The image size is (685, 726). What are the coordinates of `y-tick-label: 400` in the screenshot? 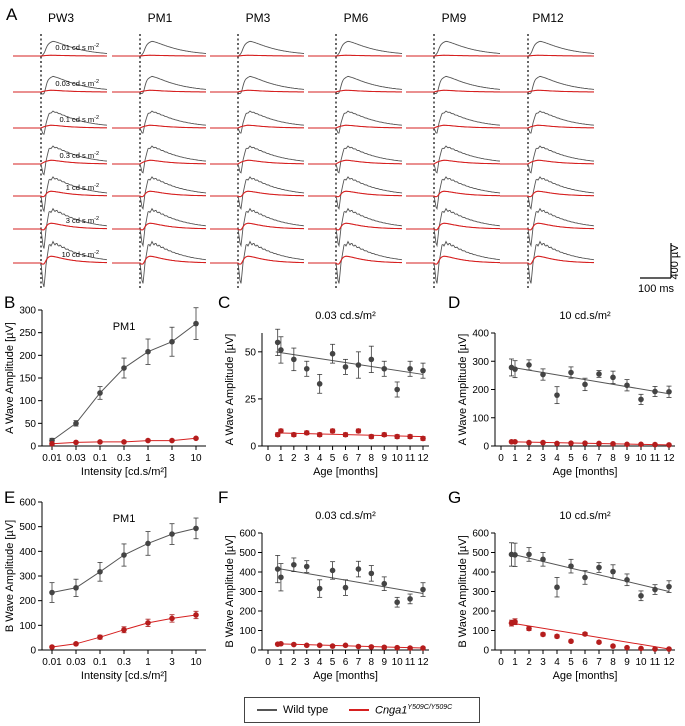 It's located at (480, 334).